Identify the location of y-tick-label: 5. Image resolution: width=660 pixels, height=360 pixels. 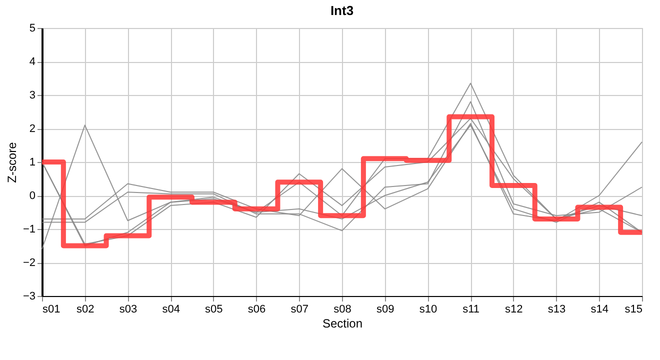
(32, 28).